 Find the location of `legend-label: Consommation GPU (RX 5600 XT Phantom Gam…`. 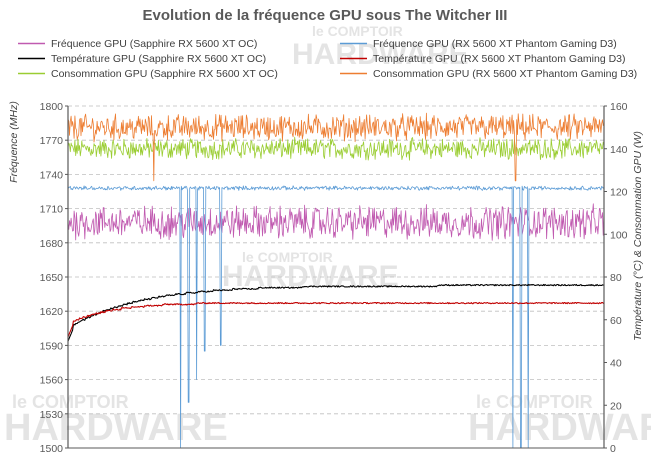

legend-label: Consommation GPU (RX 5600 XT Phantom Gam… is located at coordinates (505, 74).